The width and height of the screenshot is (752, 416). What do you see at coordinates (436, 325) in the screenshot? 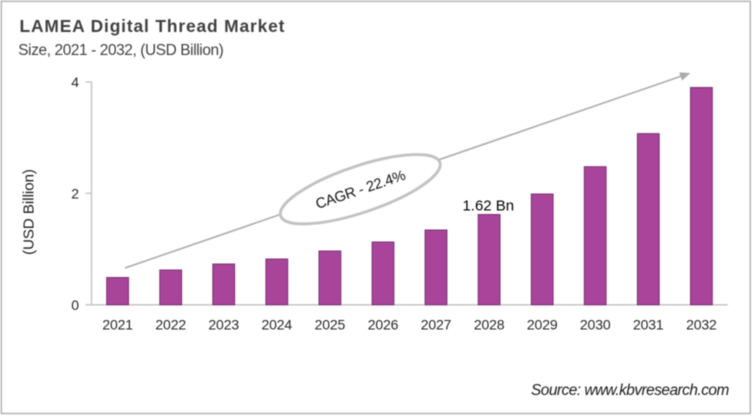
I see `svg-text: 2027` at bounding box center [436, 325].